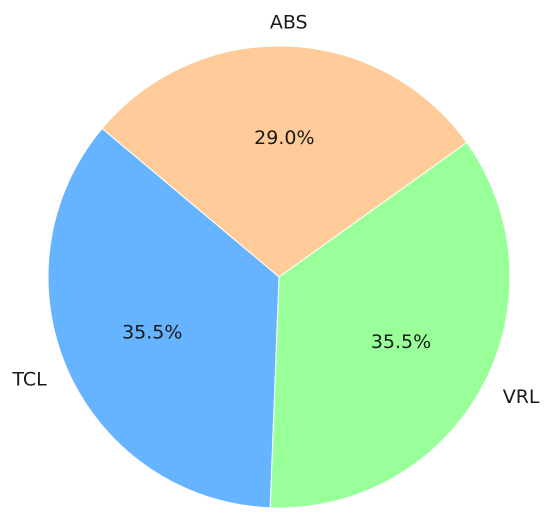 The height and width of the screenshot is (529, 550). What do you see at coordinates (284, 138) in the screenshot?
I see `slice-percent-abs: 29.0%` at bounding box center [284, 138].